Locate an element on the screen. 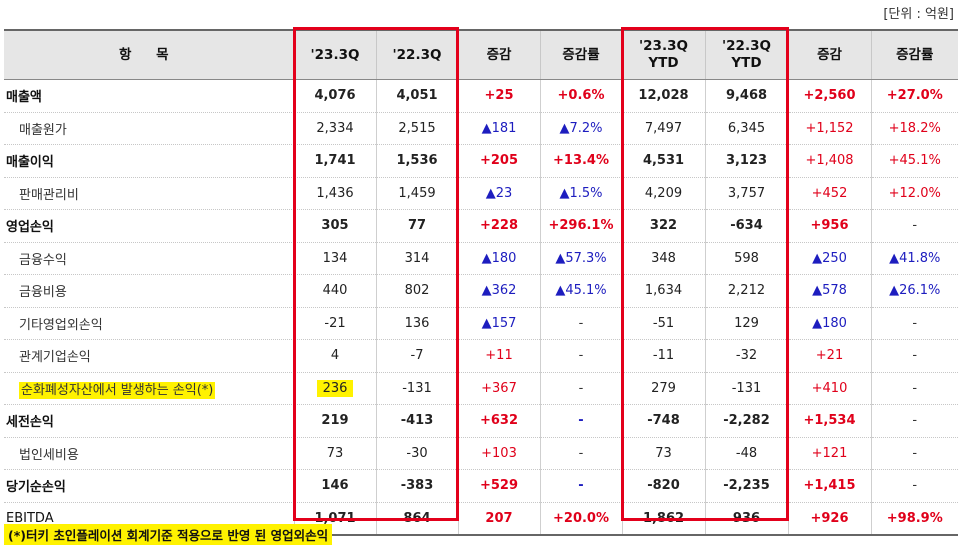 Image resolution: width=964 pixels, height=547 pixels. cell-q23: 1,741 is located at coordinates (334, 160).